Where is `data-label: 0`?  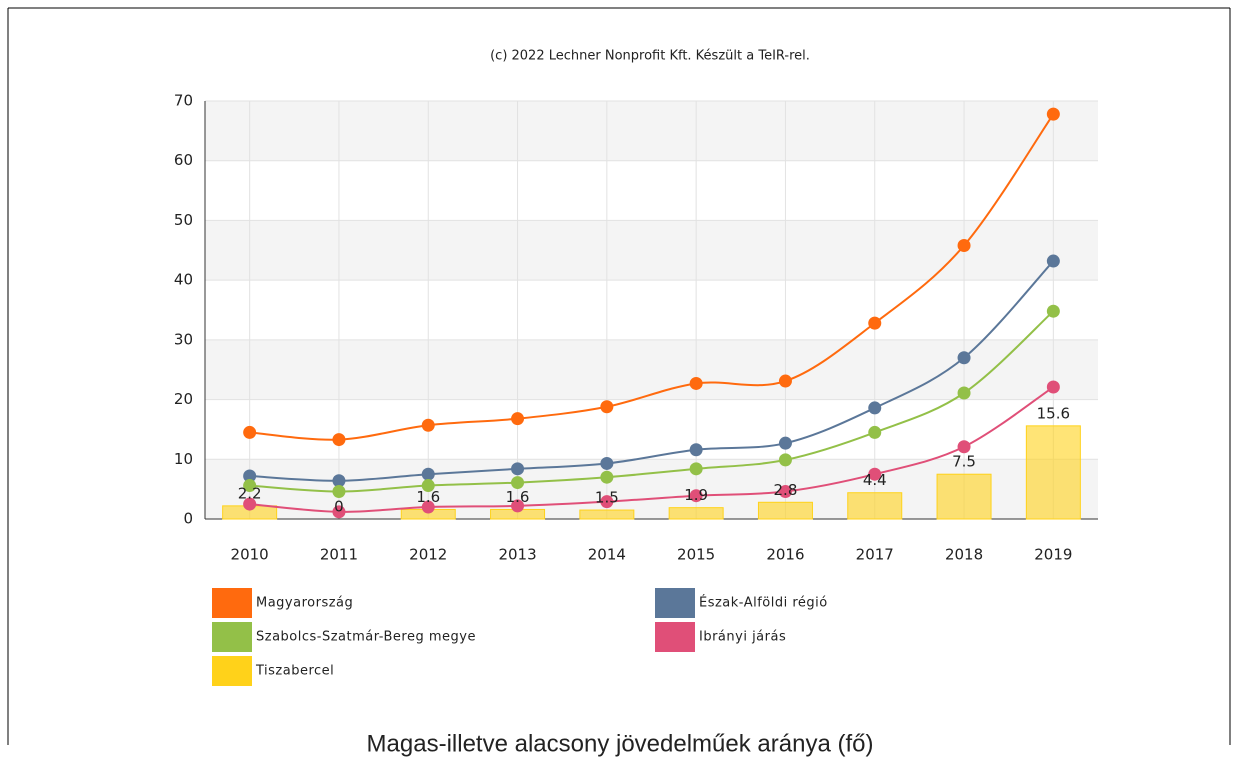 data-label: 0 is located at coordinates (339, 507).